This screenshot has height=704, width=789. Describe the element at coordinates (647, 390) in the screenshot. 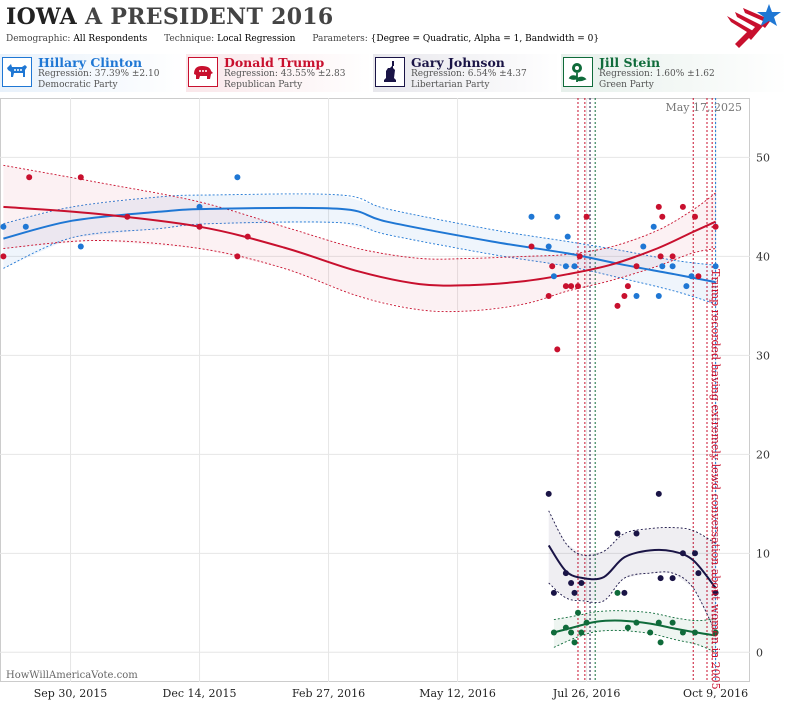

I see `event-lines` at that location.